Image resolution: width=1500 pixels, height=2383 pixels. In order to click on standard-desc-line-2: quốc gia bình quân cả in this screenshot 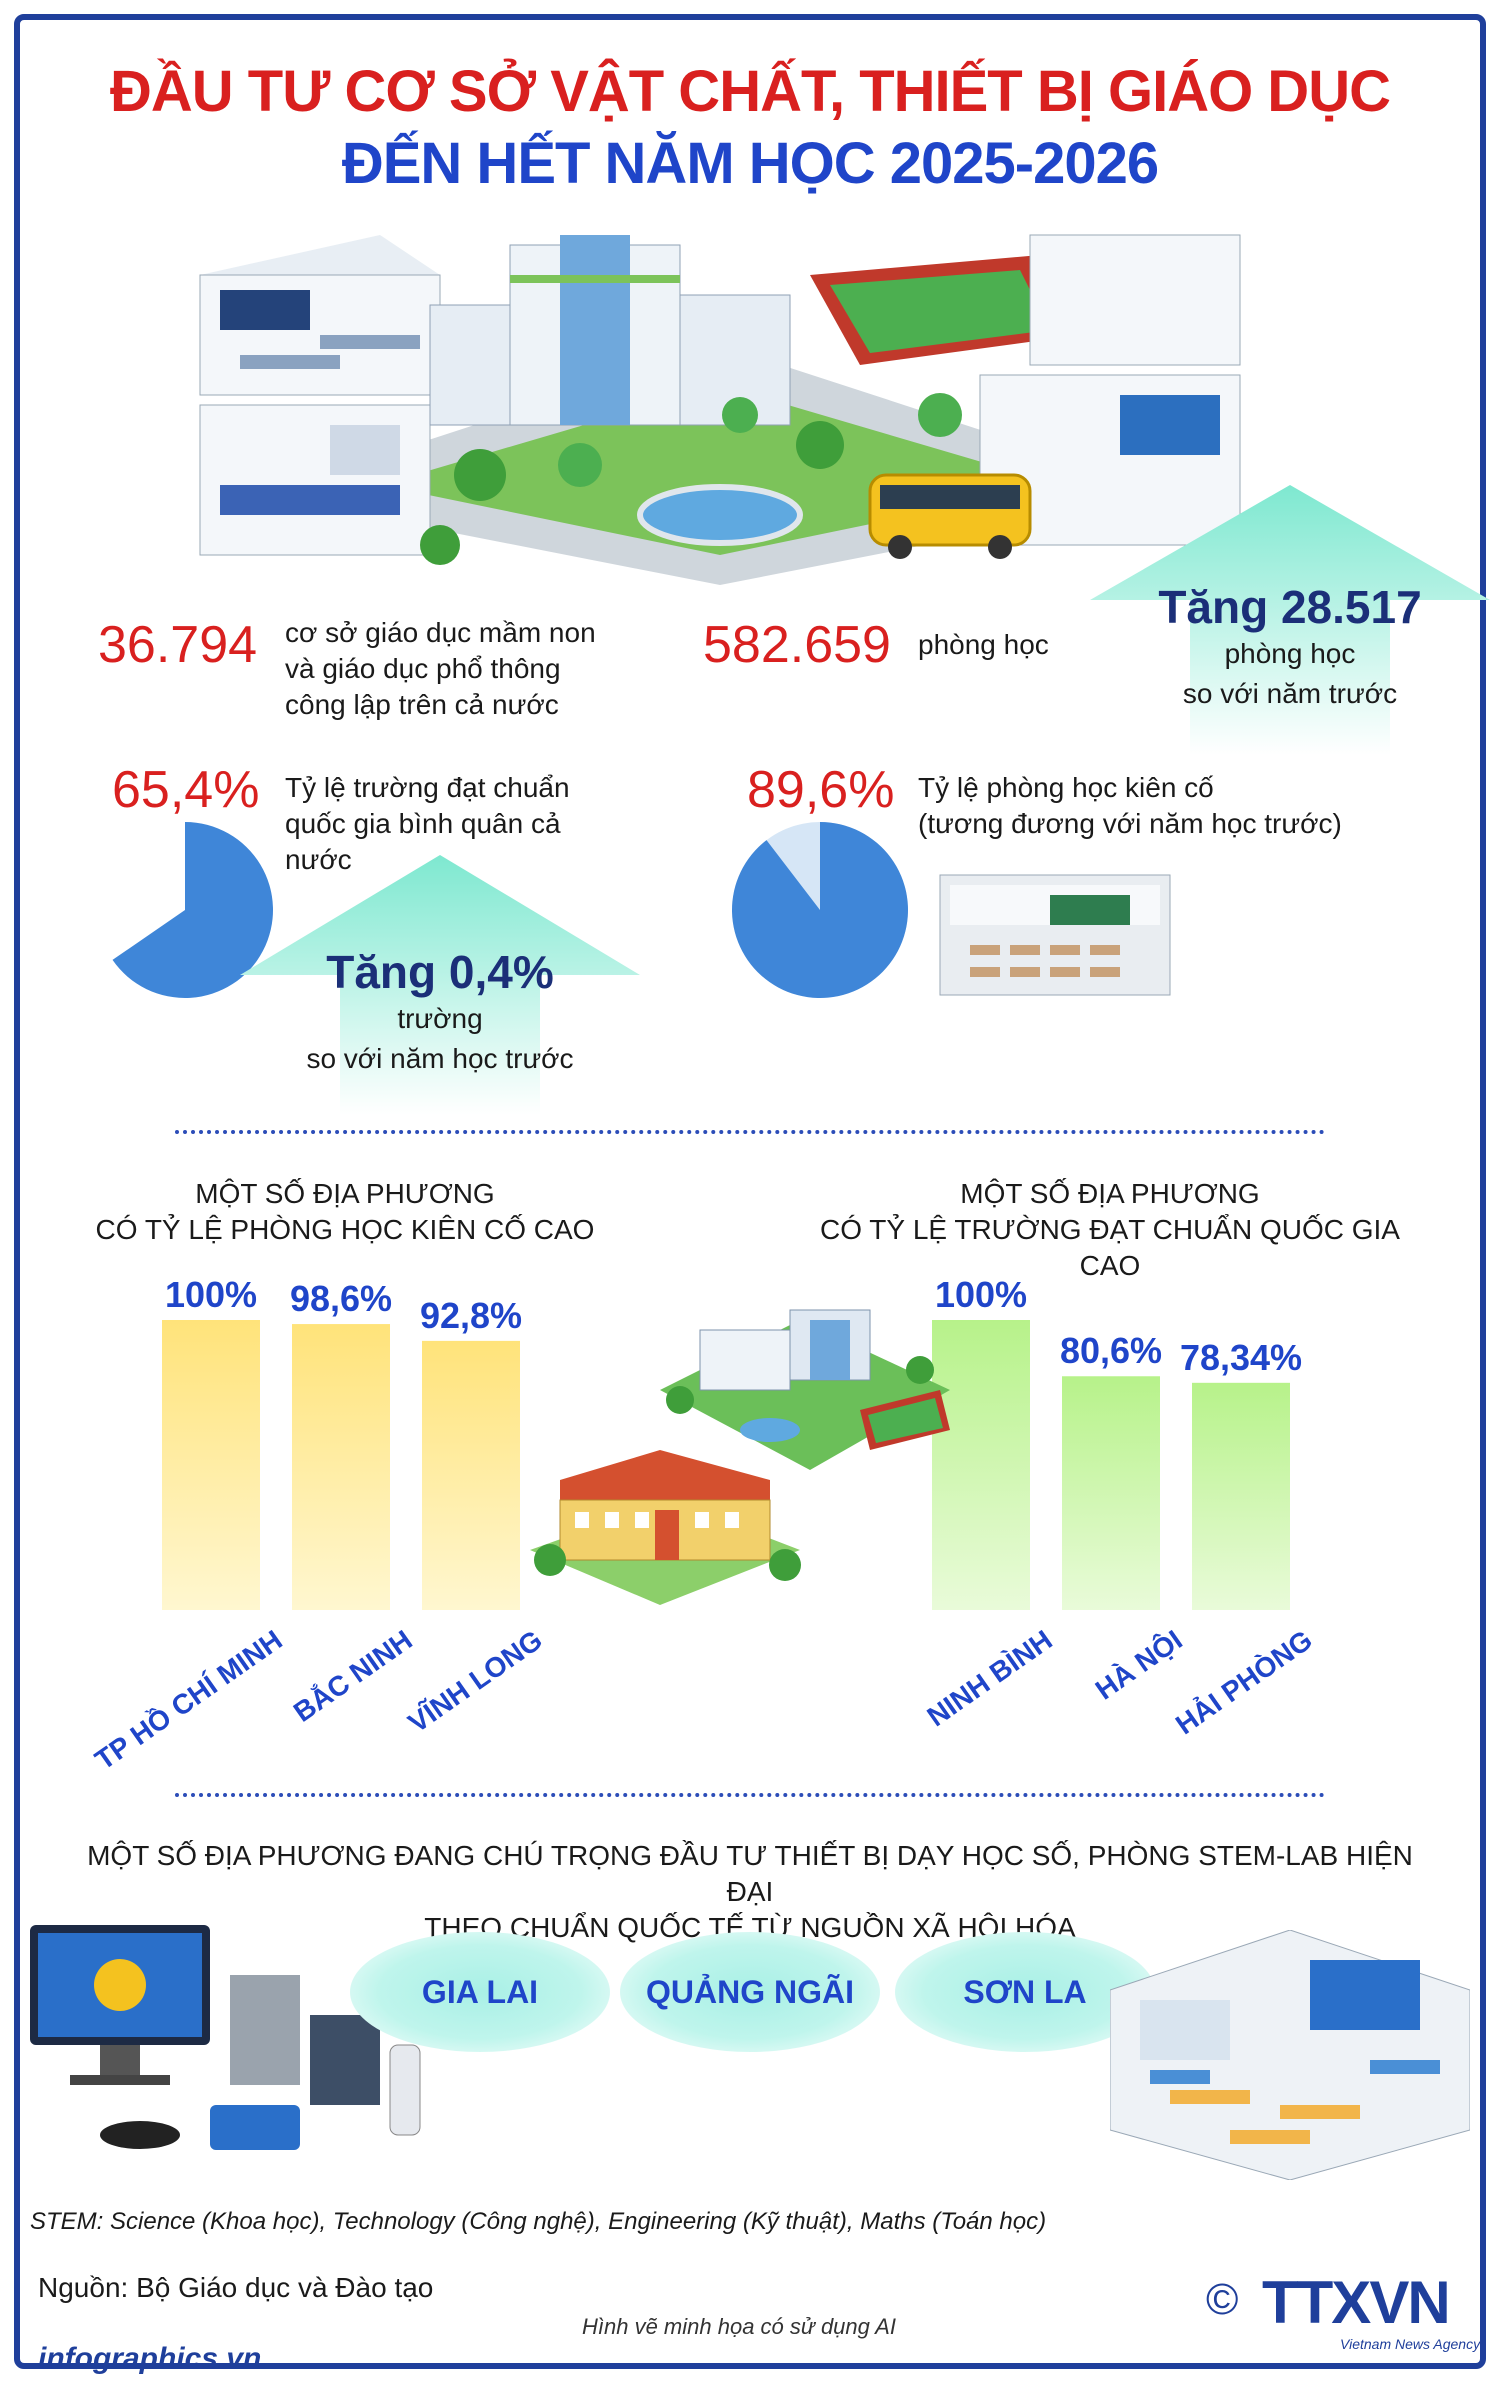, I will do `click(423, 823)`.